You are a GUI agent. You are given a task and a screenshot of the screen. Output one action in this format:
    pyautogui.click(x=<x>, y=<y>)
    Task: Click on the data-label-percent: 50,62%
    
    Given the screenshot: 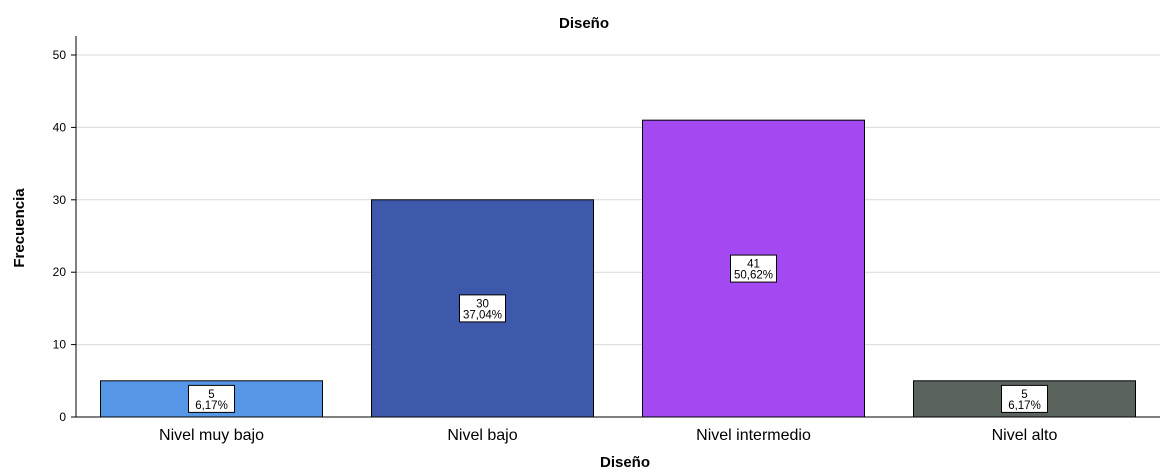 What is the action you would take?
    pyautogui.click(x=753, y=276)
    